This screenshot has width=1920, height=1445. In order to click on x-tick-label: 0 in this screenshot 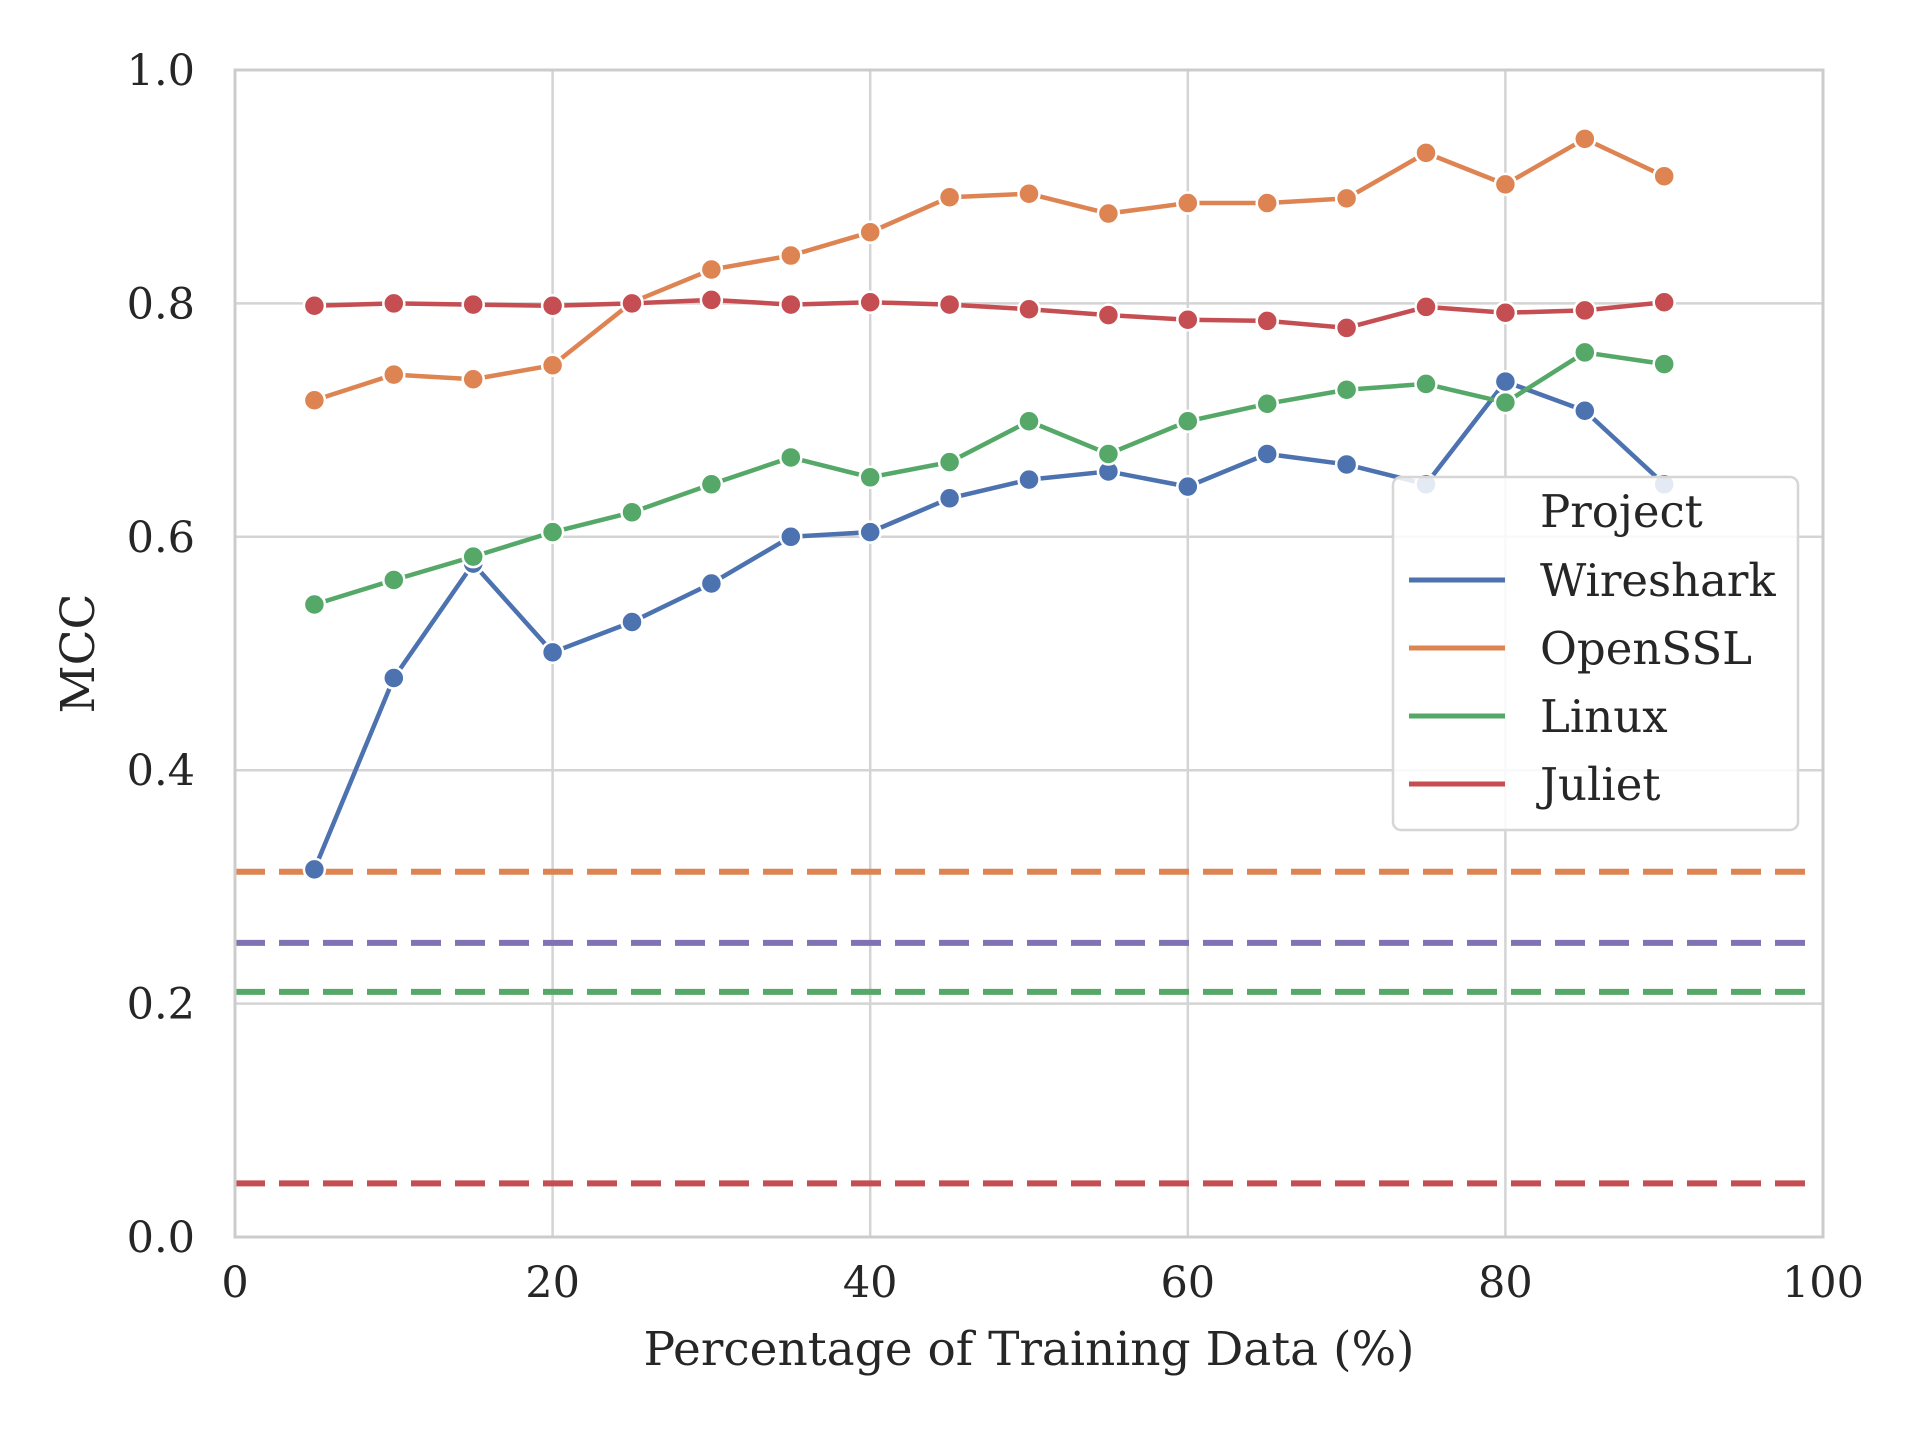, I will do `click(234, 1283)`.